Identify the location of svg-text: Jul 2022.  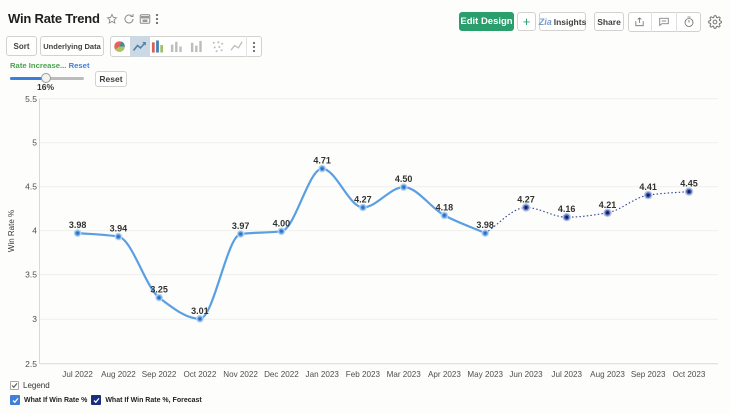
(77, 374).